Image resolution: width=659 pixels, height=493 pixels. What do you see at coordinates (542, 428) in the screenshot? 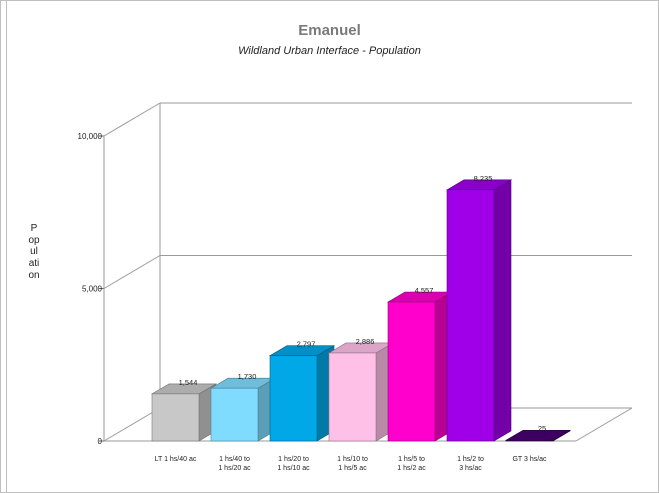
I see `data-label-6: 25` at bounding box center [542, 428].